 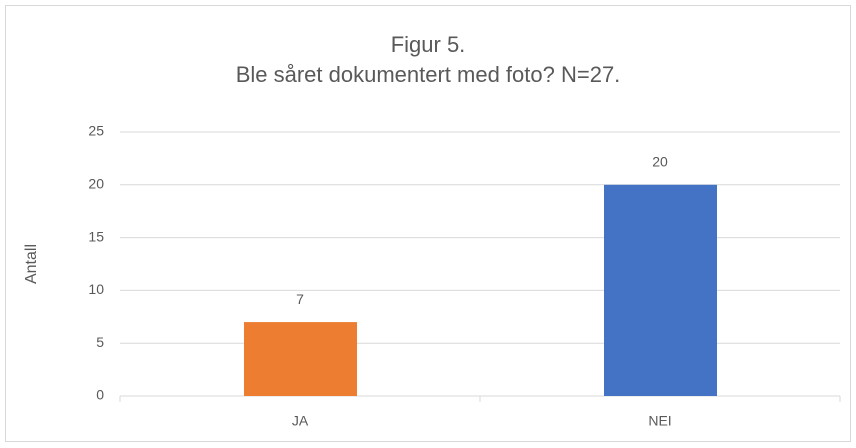 I want to click on x-tick-label: NEI, so click(x=659, y=421).